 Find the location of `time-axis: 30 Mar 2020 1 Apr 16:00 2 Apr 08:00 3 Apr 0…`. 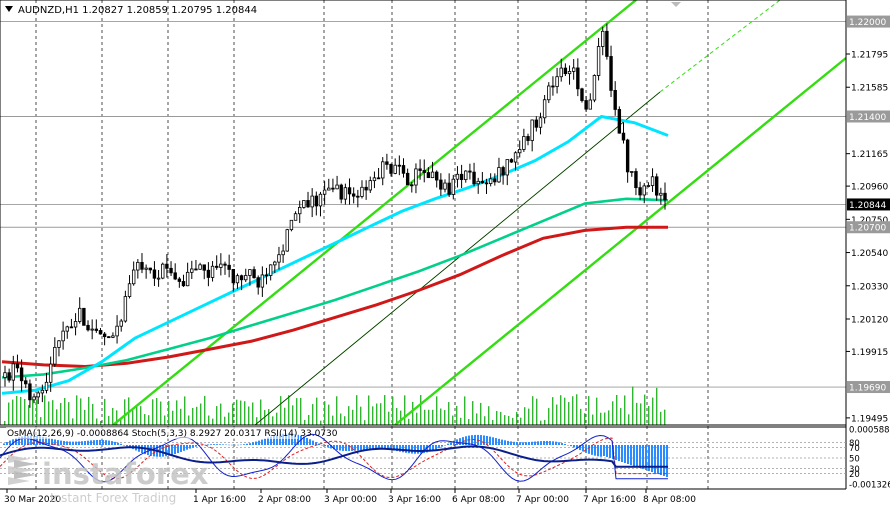

time-axis: 30 Mar 2020 1 Apr 16:00 2 Apr 08:00 3 Apr 0… is located at coordinates (350, 497).